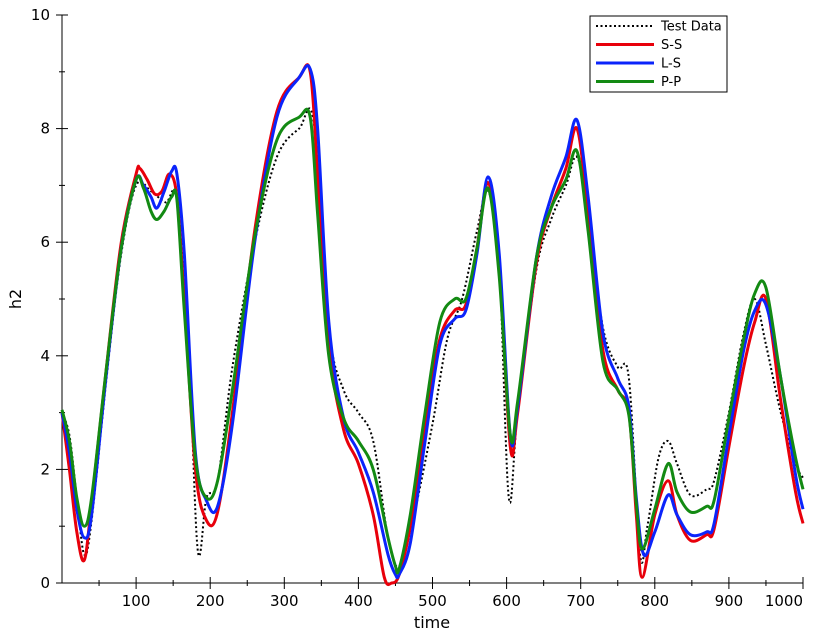 This screenshot has height=642, width=831. What do you see at coordinates (506, 601) in the screenshot?
I see `x-tick-label: 600` at bounding box center [506, 601].